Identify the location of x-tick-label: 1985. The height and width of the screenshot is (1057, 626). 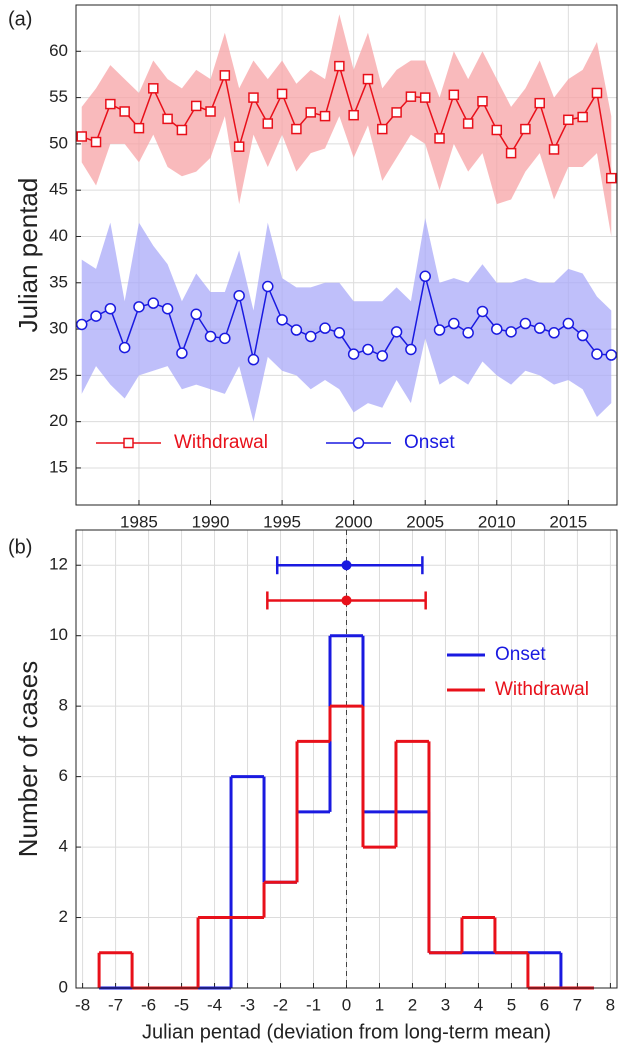
(139, 521).